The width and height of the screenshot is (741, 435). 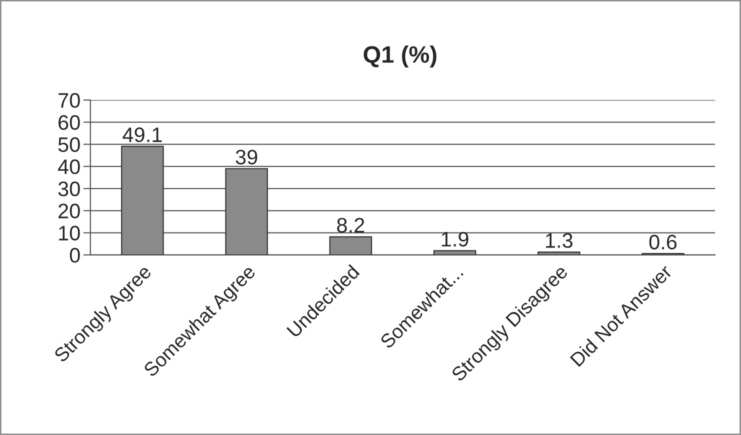 What do you see at coordinates (69, 233) in the screenshot?
I see `y-tick-label: 10` at bounding box center [69, 233].